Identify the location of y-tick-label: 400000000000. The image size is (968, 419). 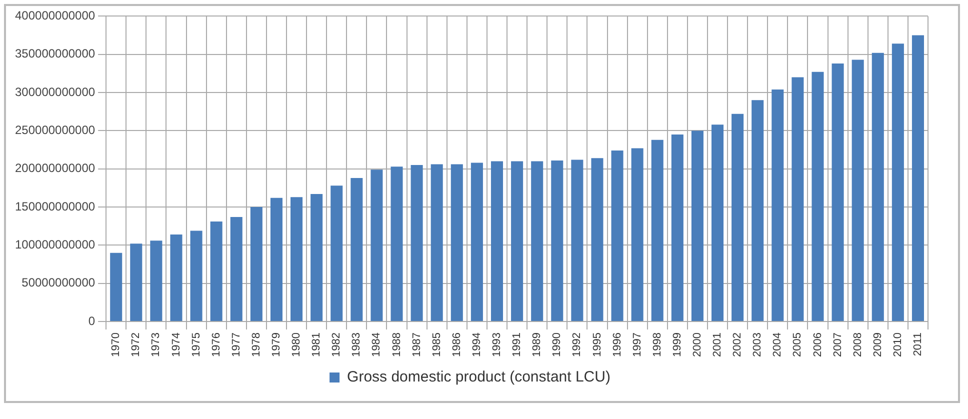
(55, 15).